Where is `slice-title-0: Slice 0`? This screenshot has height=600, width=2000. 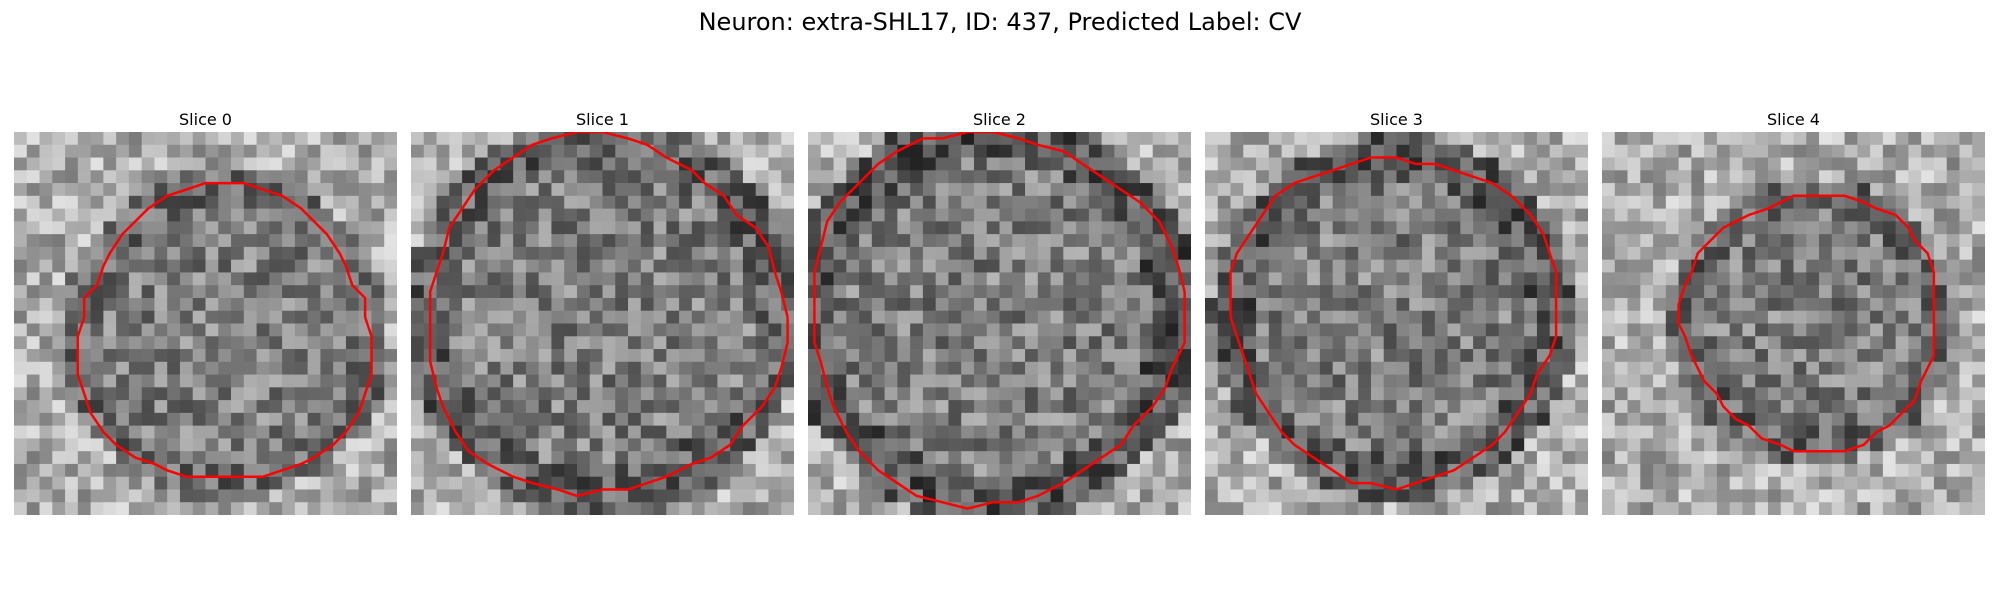 slice-title-0: Slice 0 is located at coordinates (205, 119).